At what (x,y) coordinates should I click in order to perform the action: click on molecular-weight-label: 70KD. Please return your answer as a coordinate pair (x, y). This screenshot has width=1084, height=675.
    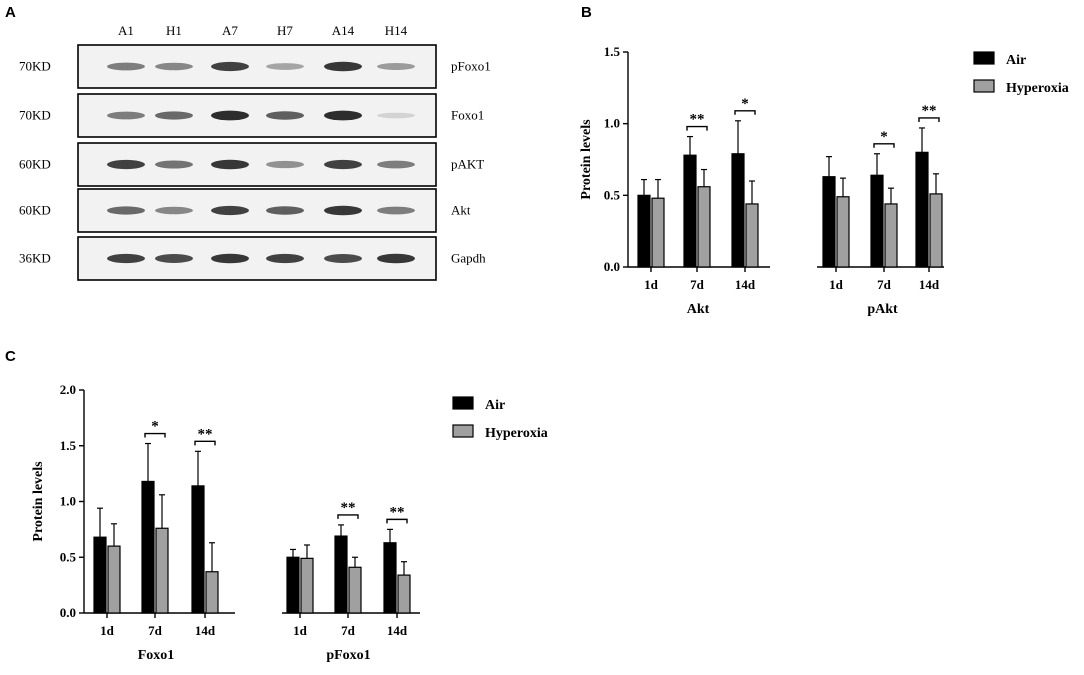
    Looking at the image, I should click on (35, 66).